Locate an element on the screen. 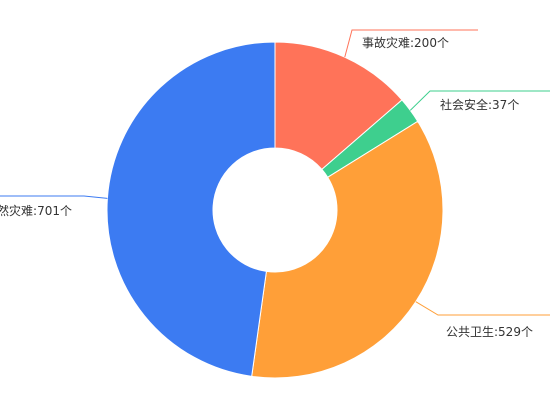  slice-accident-disaster-label: 事故灾难:200个 is located at coordinates (405, 42).